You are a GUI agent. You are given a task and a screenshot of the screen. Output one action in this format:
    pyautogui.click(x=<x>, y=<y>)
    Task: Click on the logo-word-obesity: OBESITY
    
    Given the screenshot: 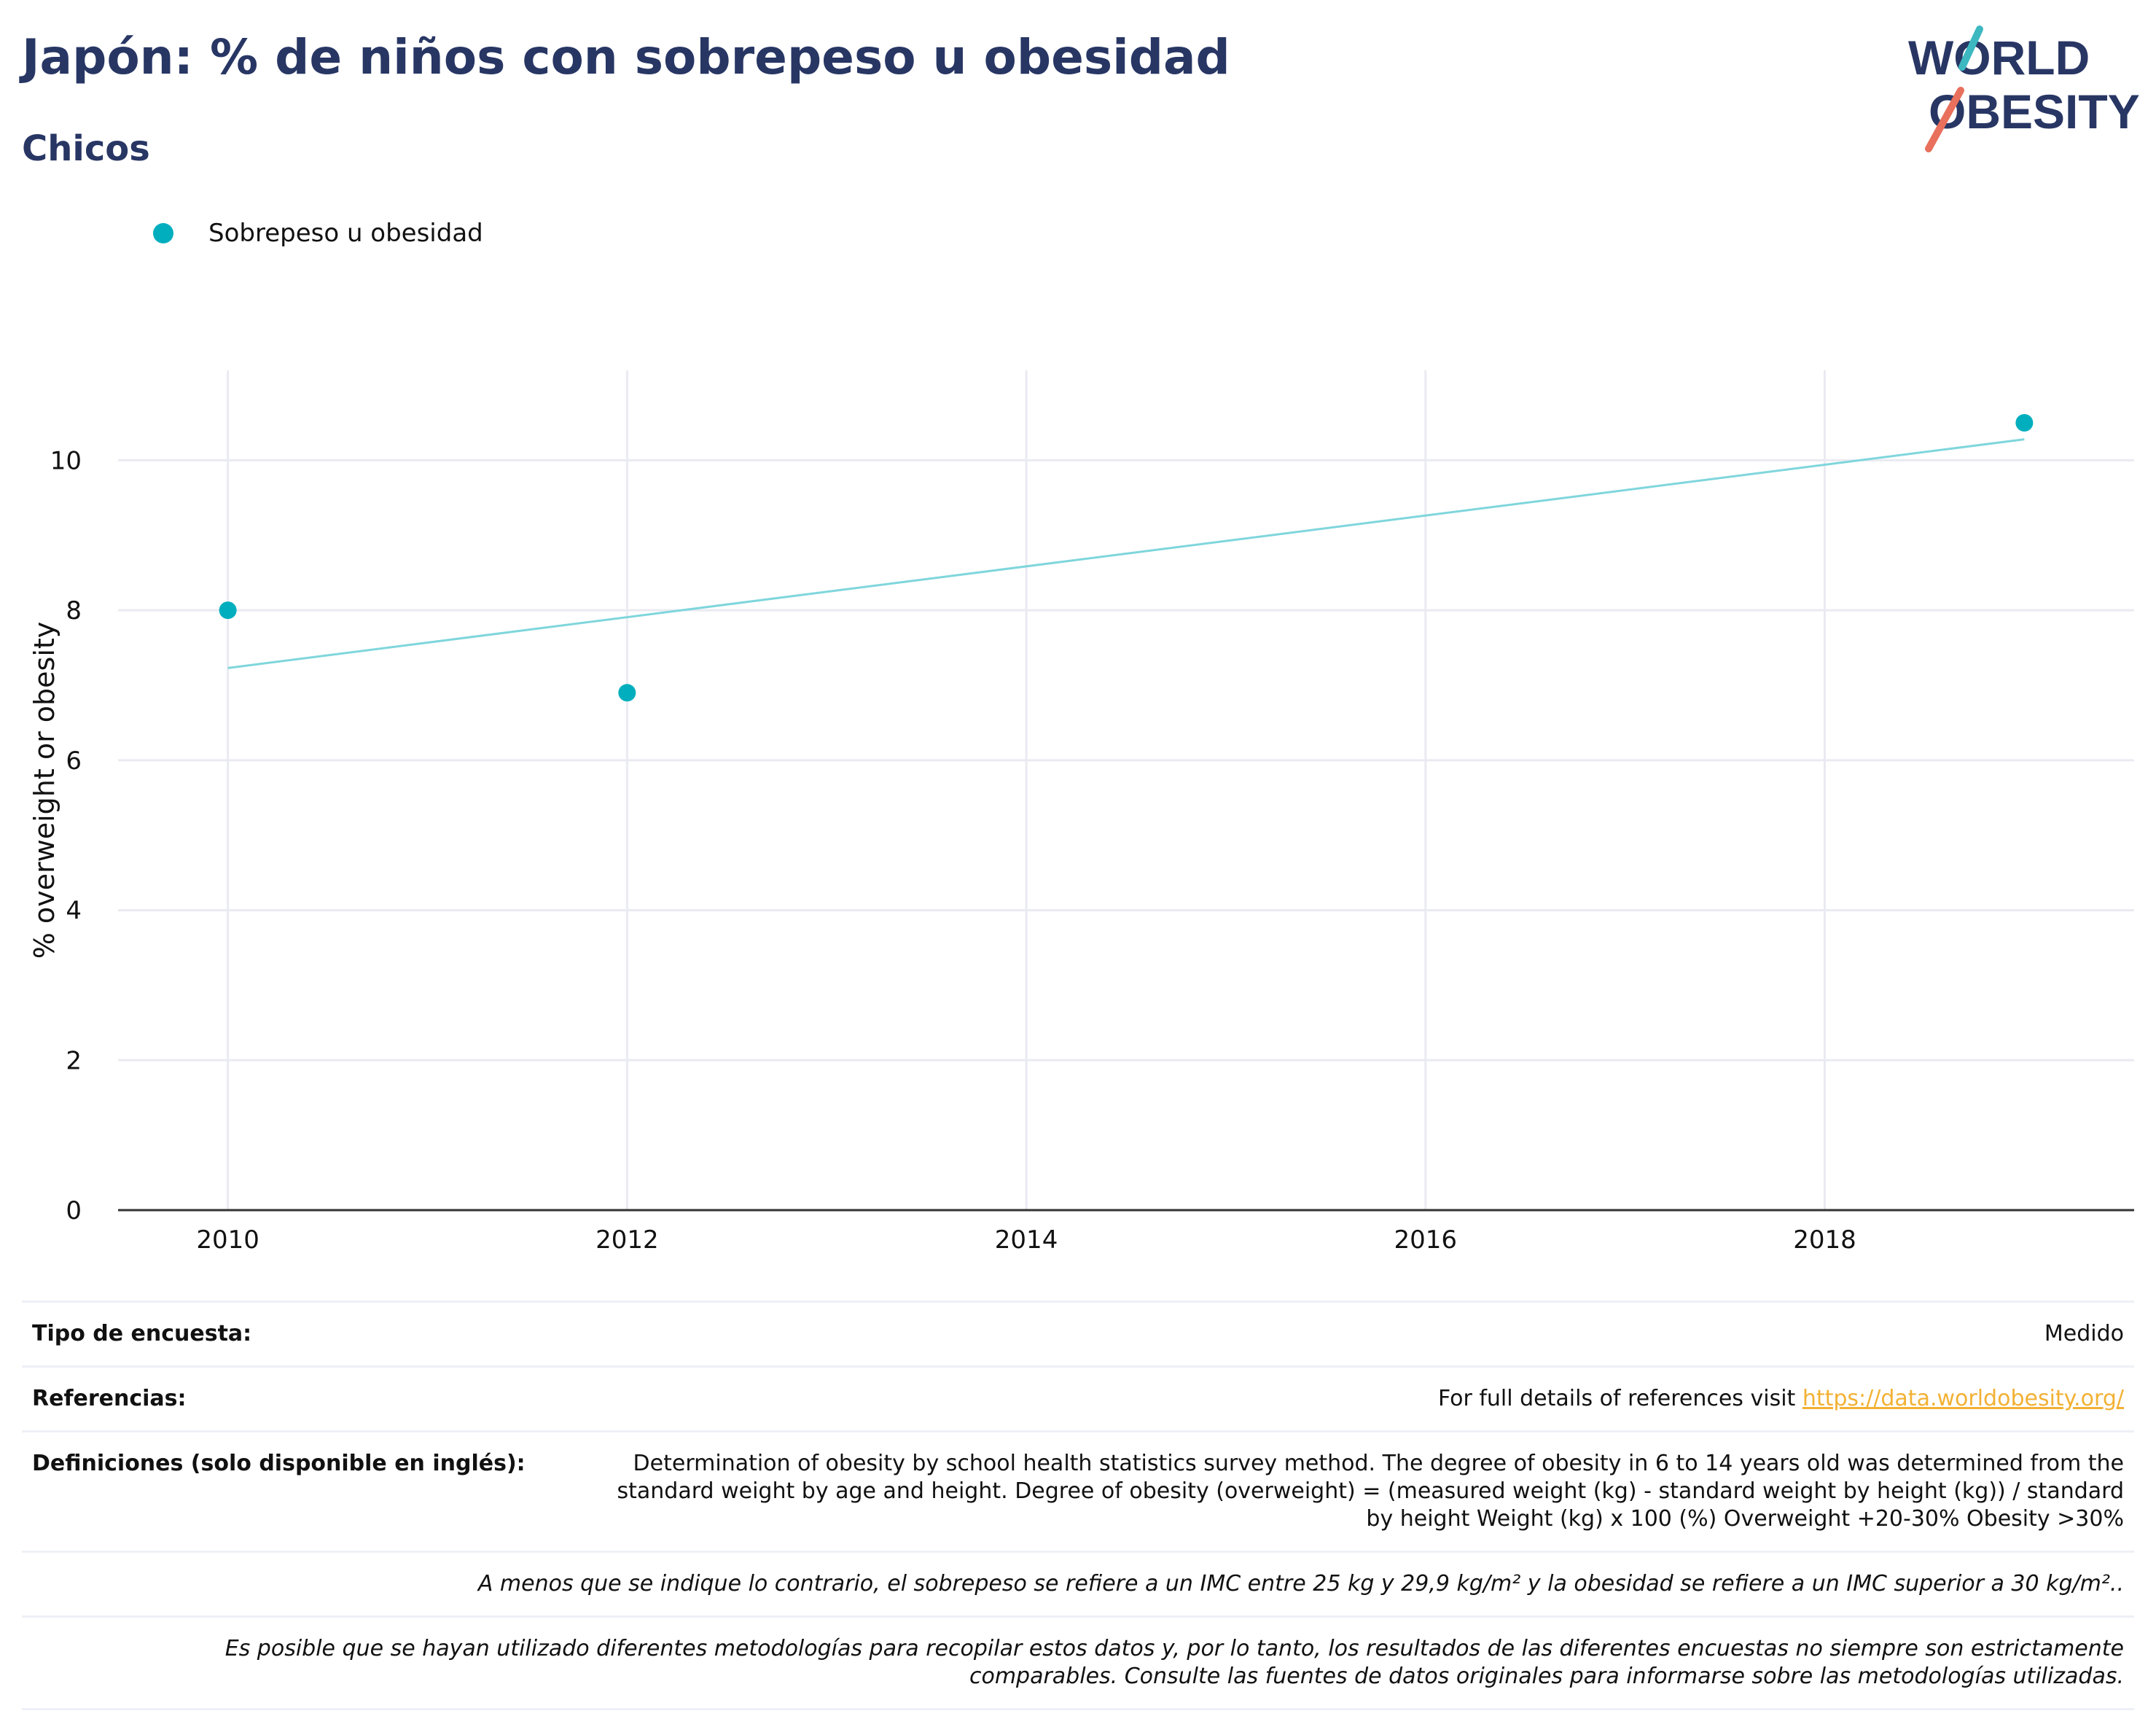 What is the action you would take?
    pyautogui.click(x=2035, y=112)
    